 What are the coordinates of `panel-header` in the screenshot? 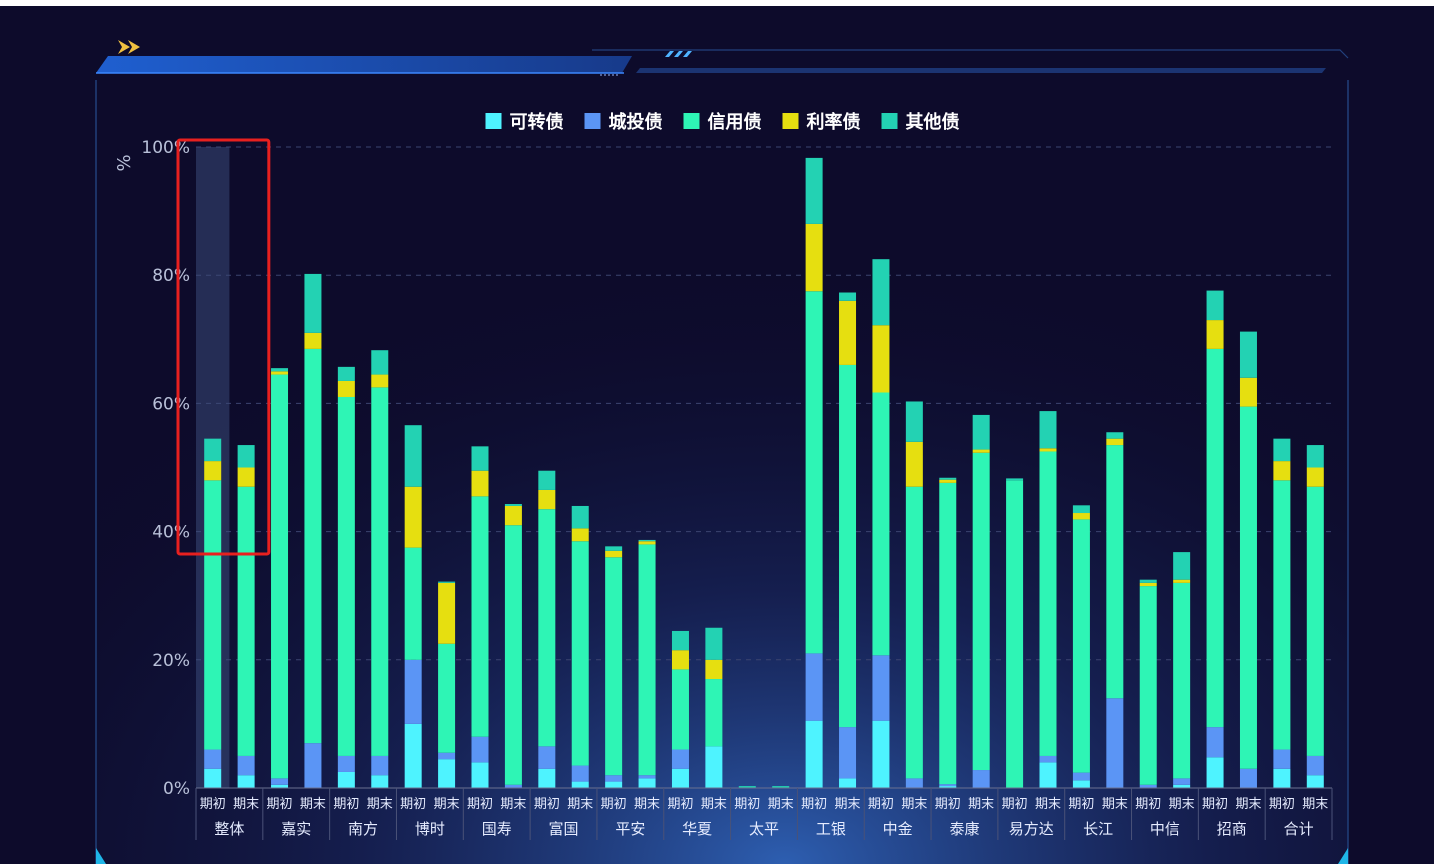 It's located at (722, 58).